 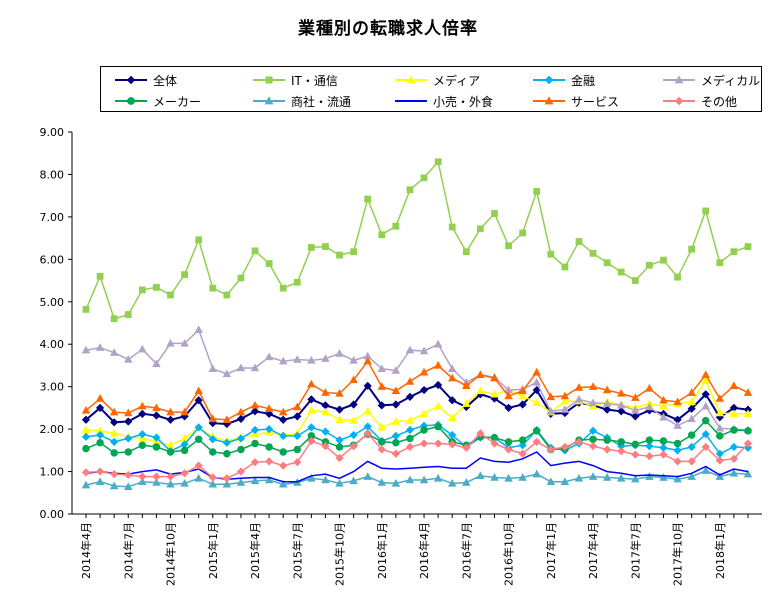 I want to click on legend-label: メーカー, so click(x=177, y=102).